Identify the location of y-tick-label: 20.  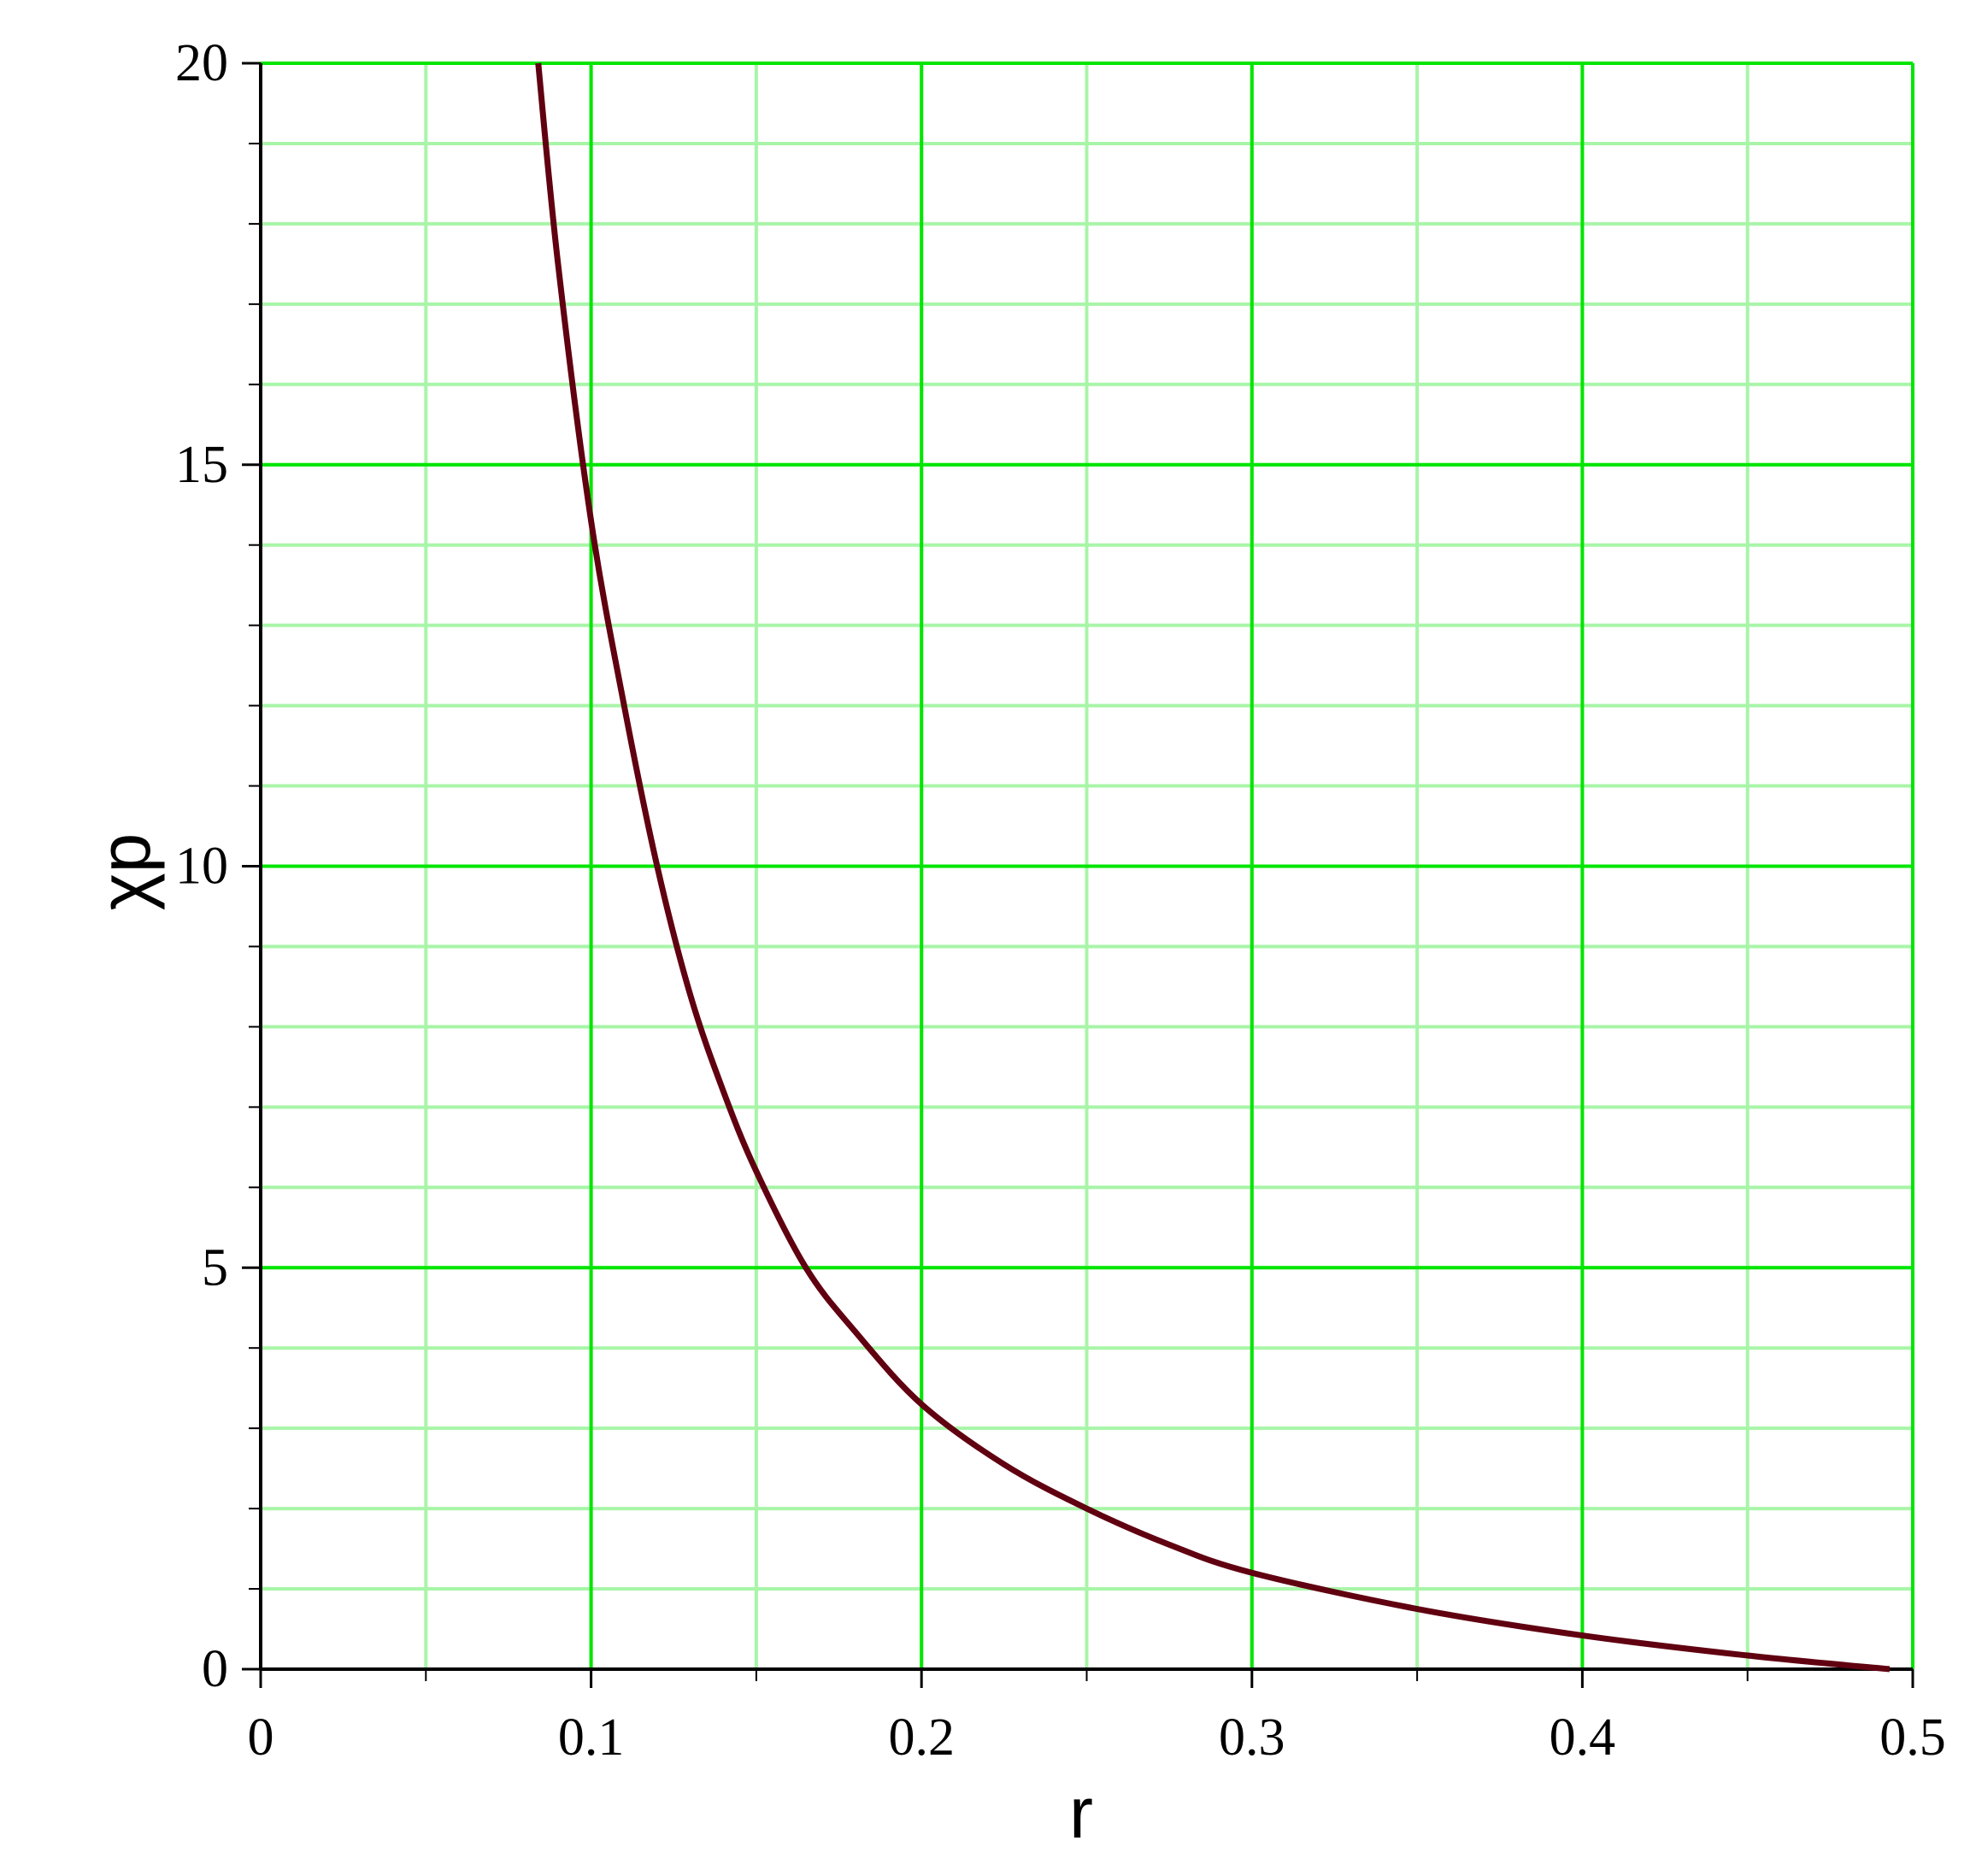
(201, 63).